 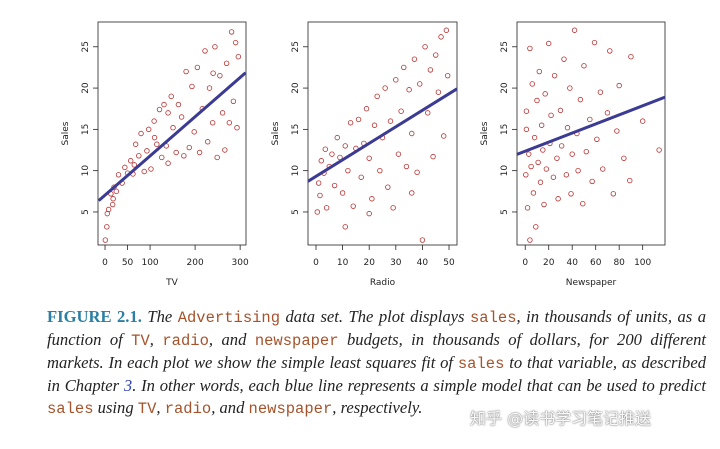 What do you see at coordinates (383, 283) in the screenshot?
I see `x-axis-label: Radio` at bounding box center [383, 283].